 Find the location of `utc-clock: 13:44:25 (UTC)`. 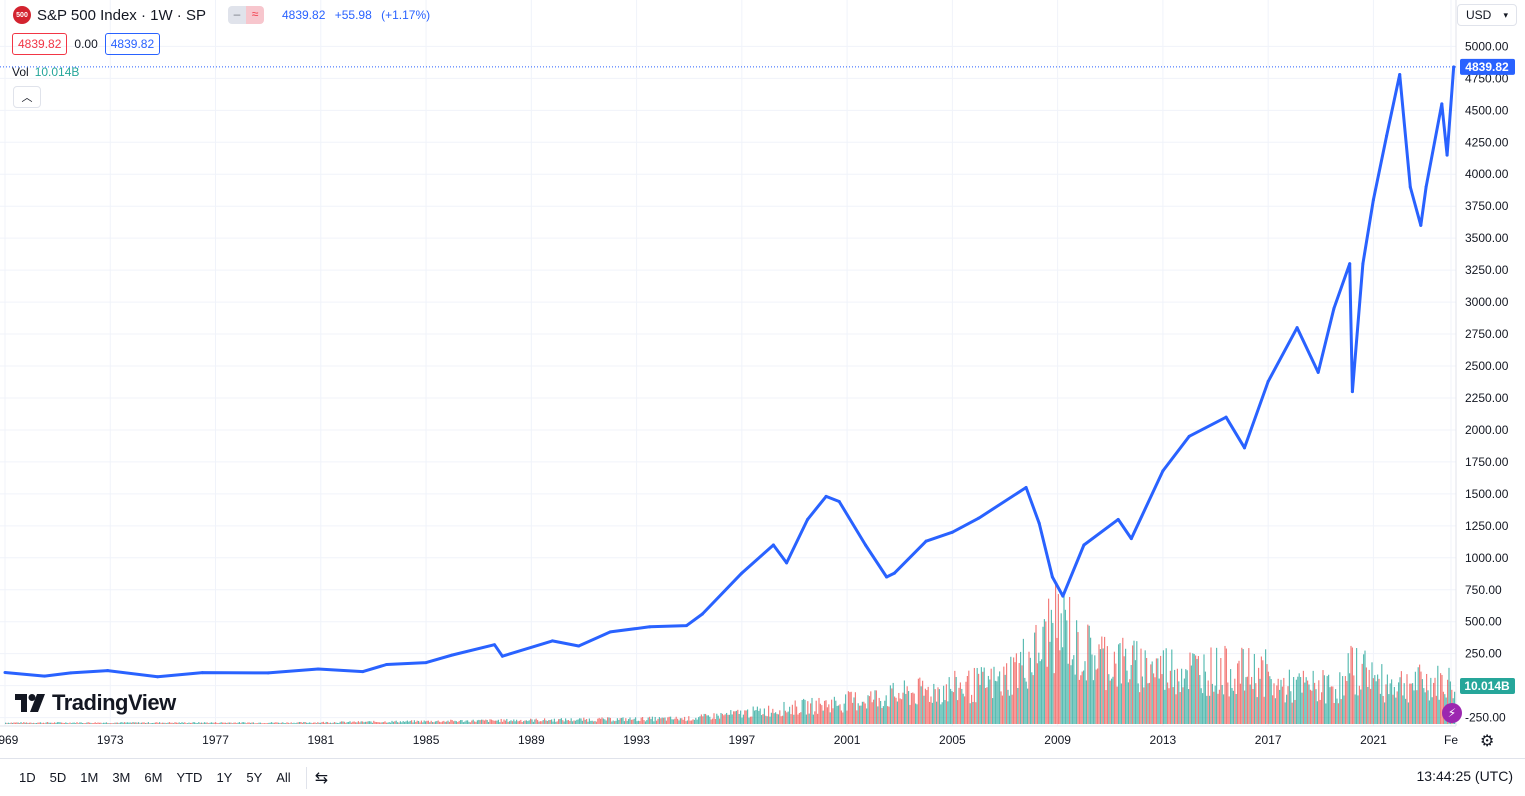

utc-clock: 13:44:25 (UTC) is located at coordinates (1464, 776).